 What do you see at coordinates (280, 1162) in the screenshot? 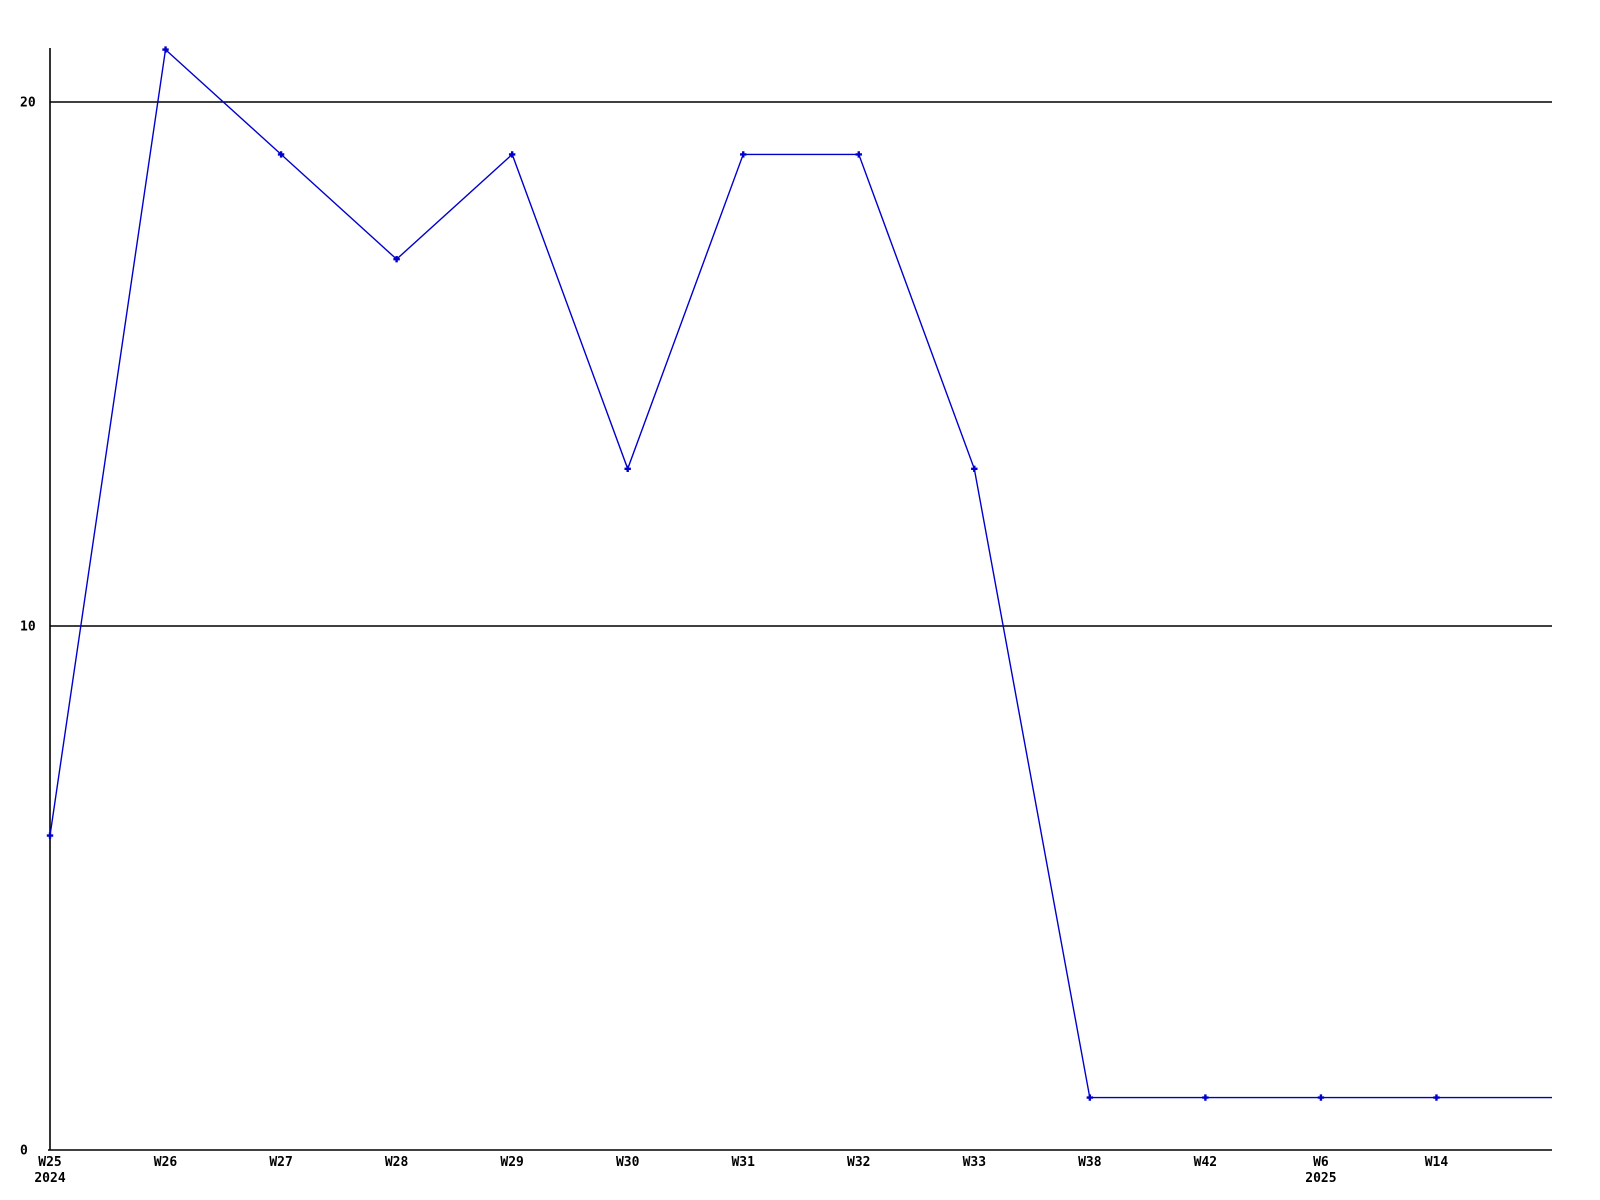
I see `x-tick-label: W27` at bounding box center [280, 1162].